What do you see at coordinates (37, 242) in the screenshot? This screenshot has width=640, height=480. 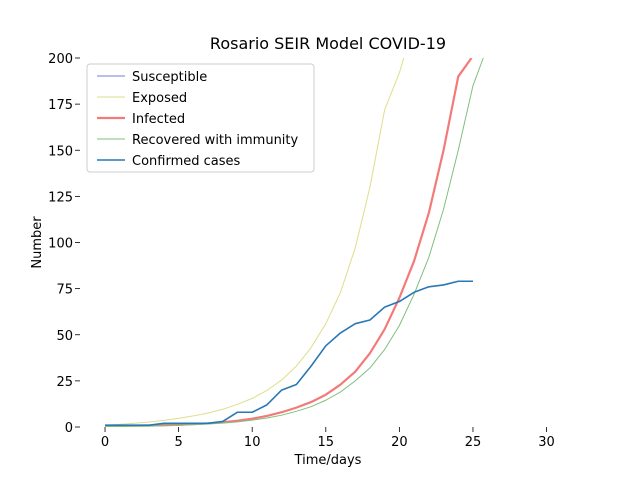 I see `y-axis-label: Number` at bounding box center [37, 242].